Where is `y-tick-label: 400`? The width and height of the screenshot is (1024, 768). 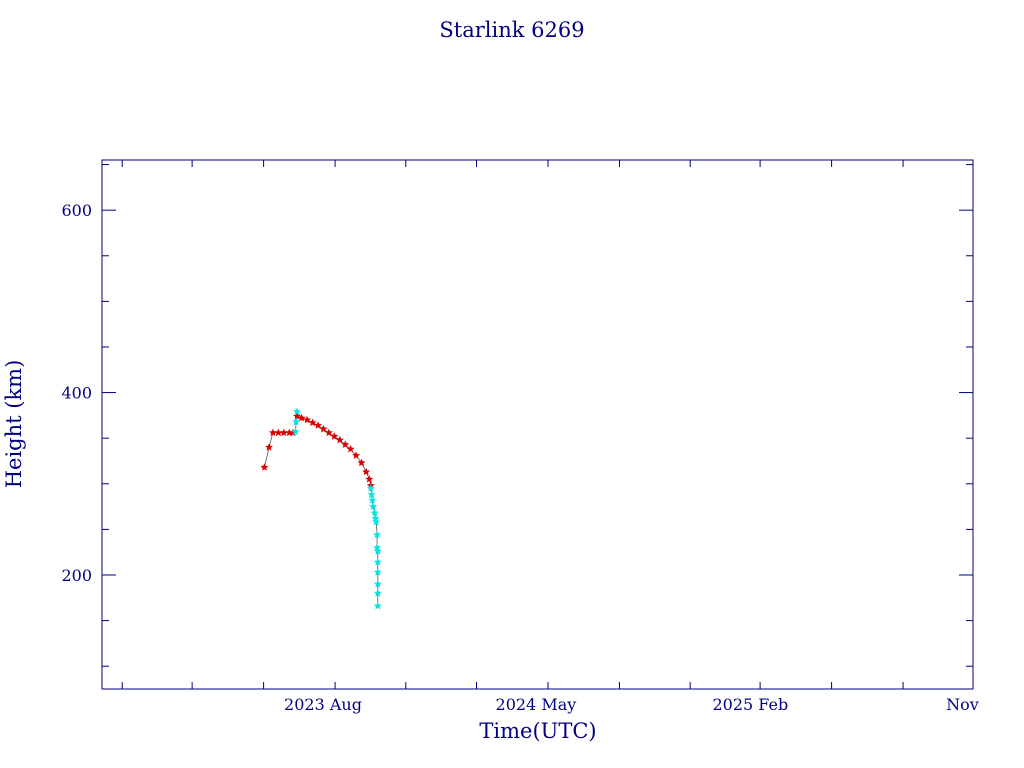
y-tick-label: 400 is located at coordinates (76, 393).